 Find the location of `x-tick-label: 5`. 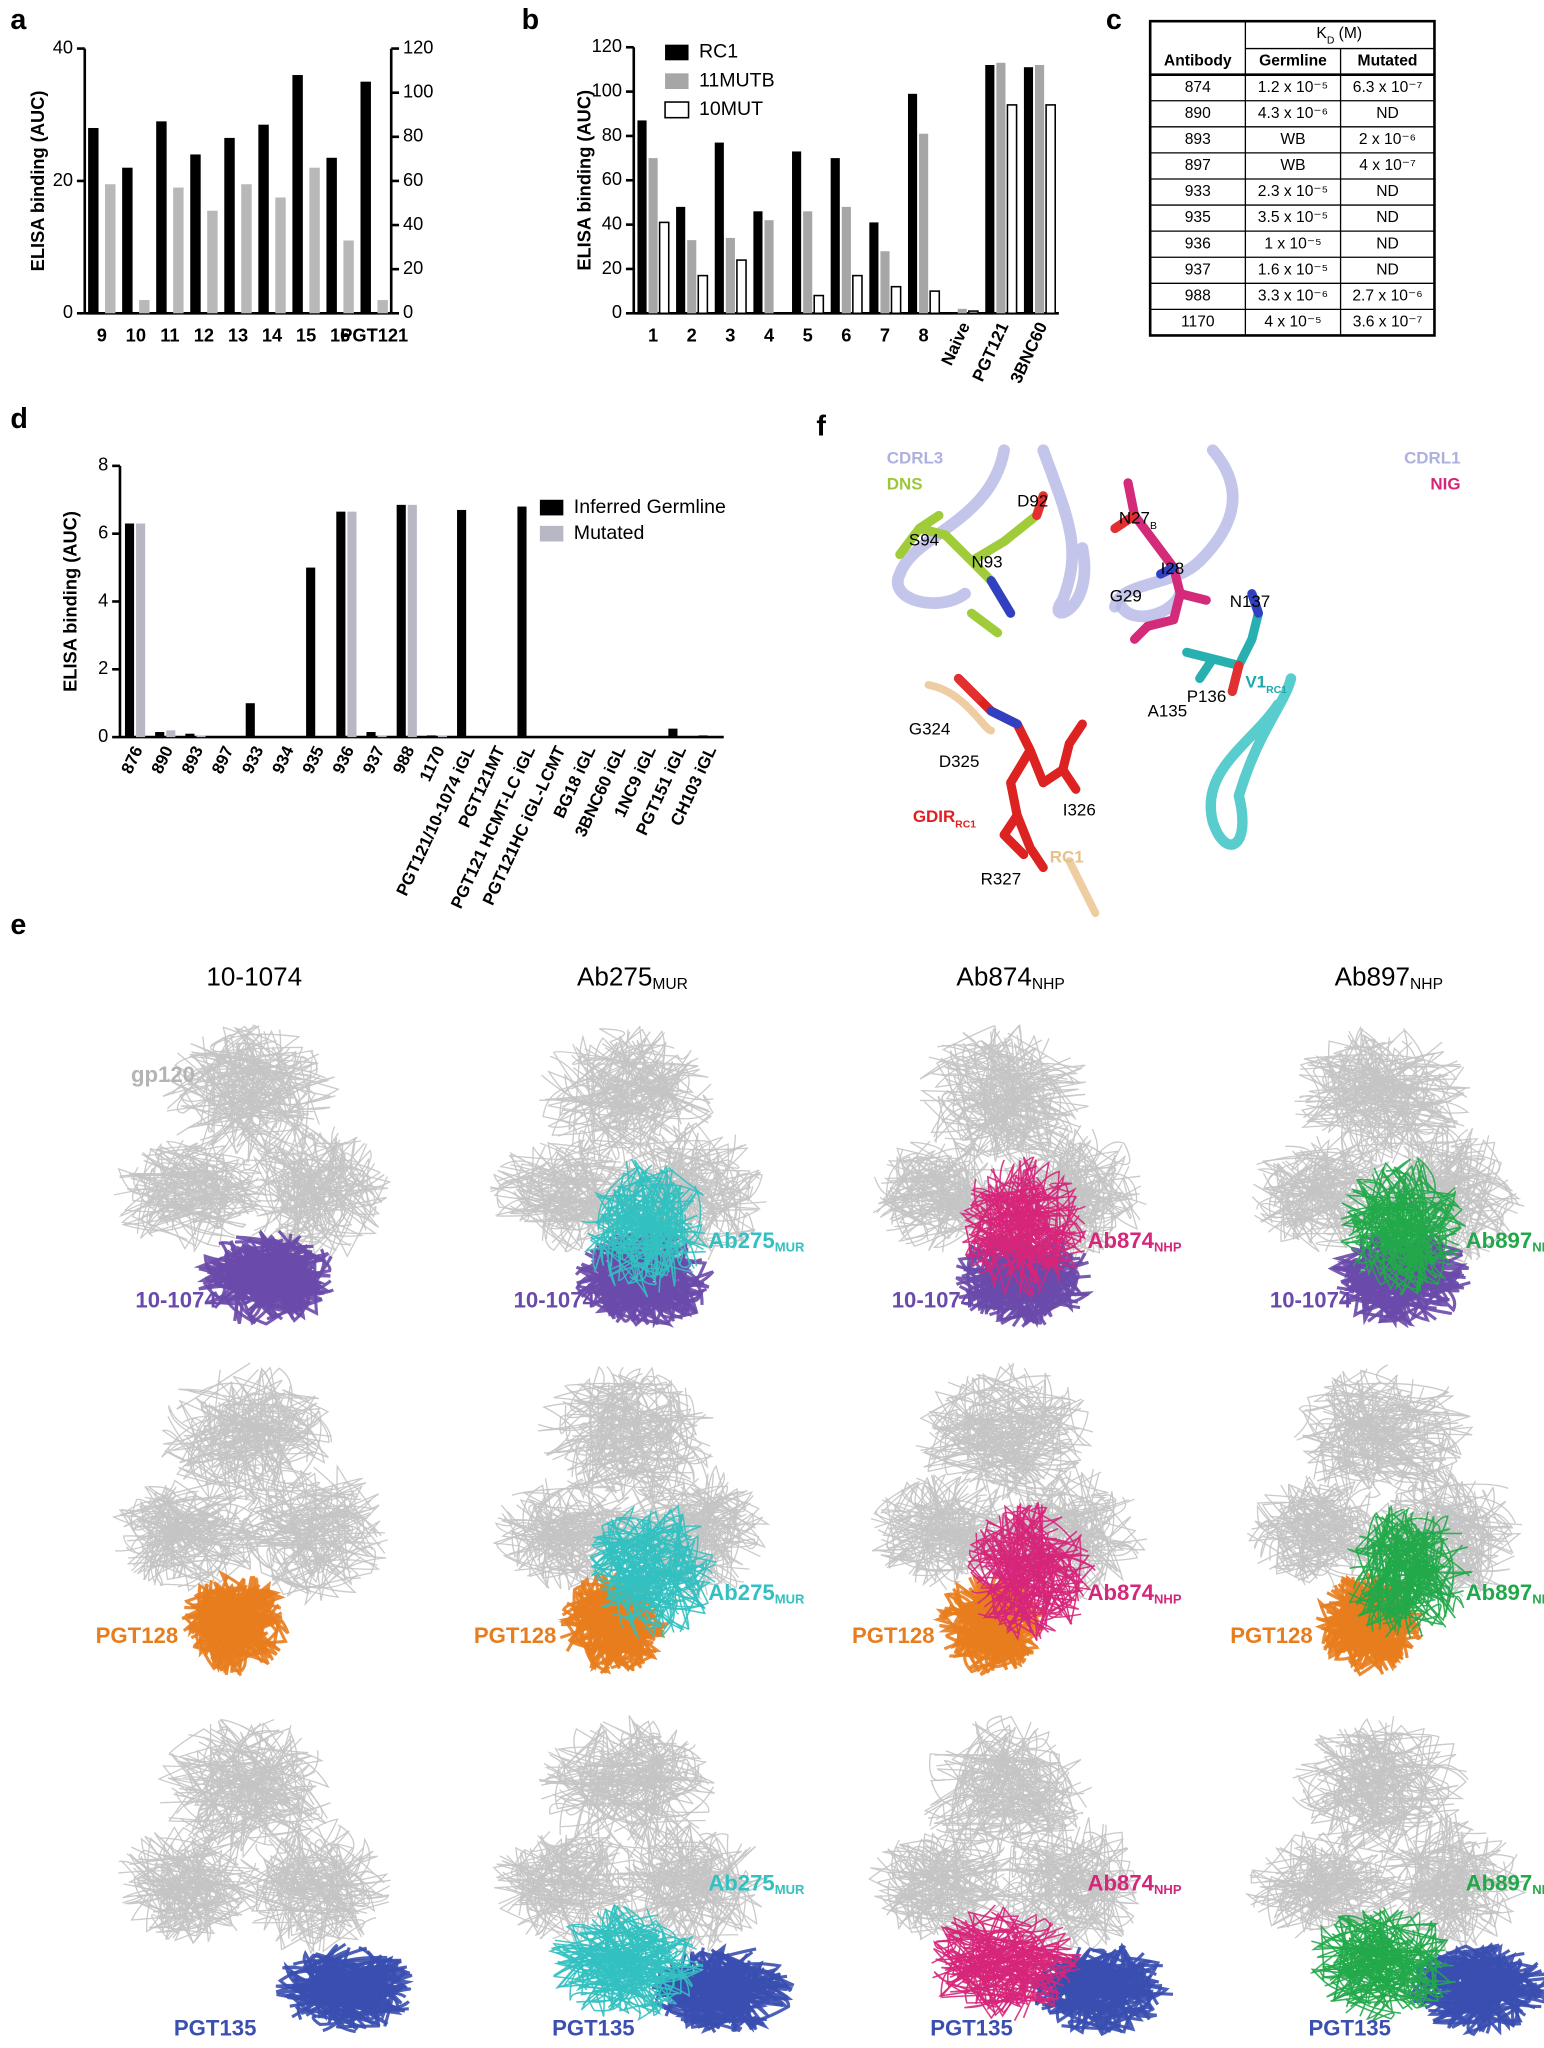

x-tick-label: 5 is located at coordinates (808, 335).